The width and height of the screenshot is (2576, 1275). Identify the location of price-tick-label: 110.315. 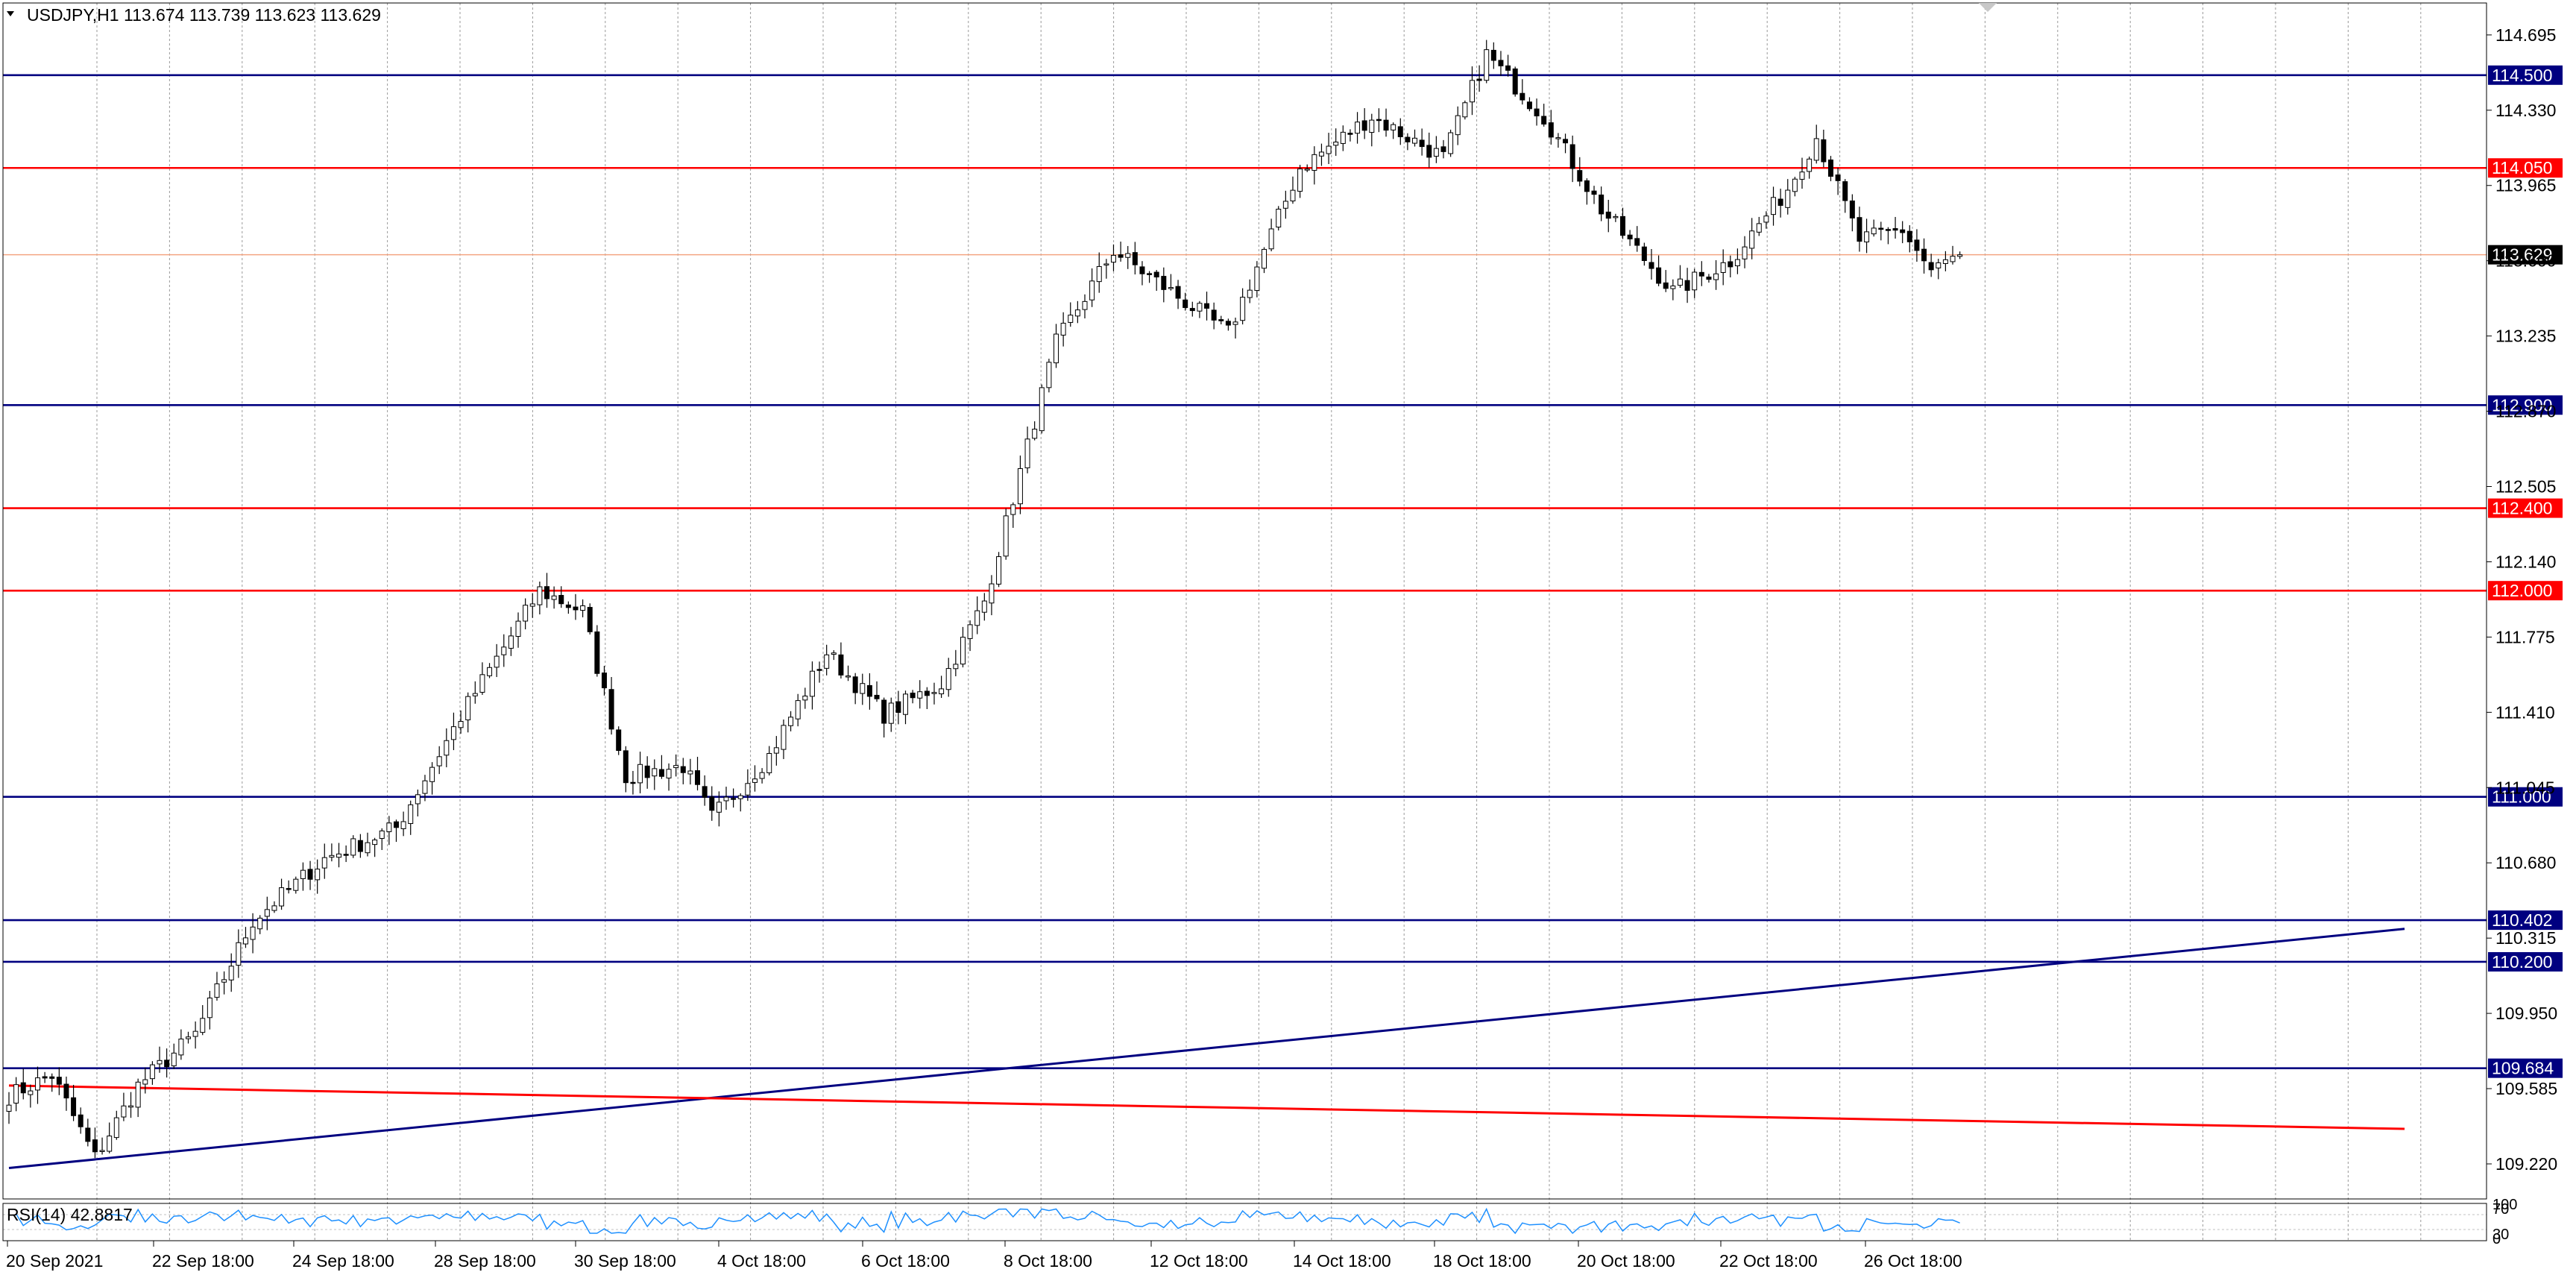
(2525, 938).